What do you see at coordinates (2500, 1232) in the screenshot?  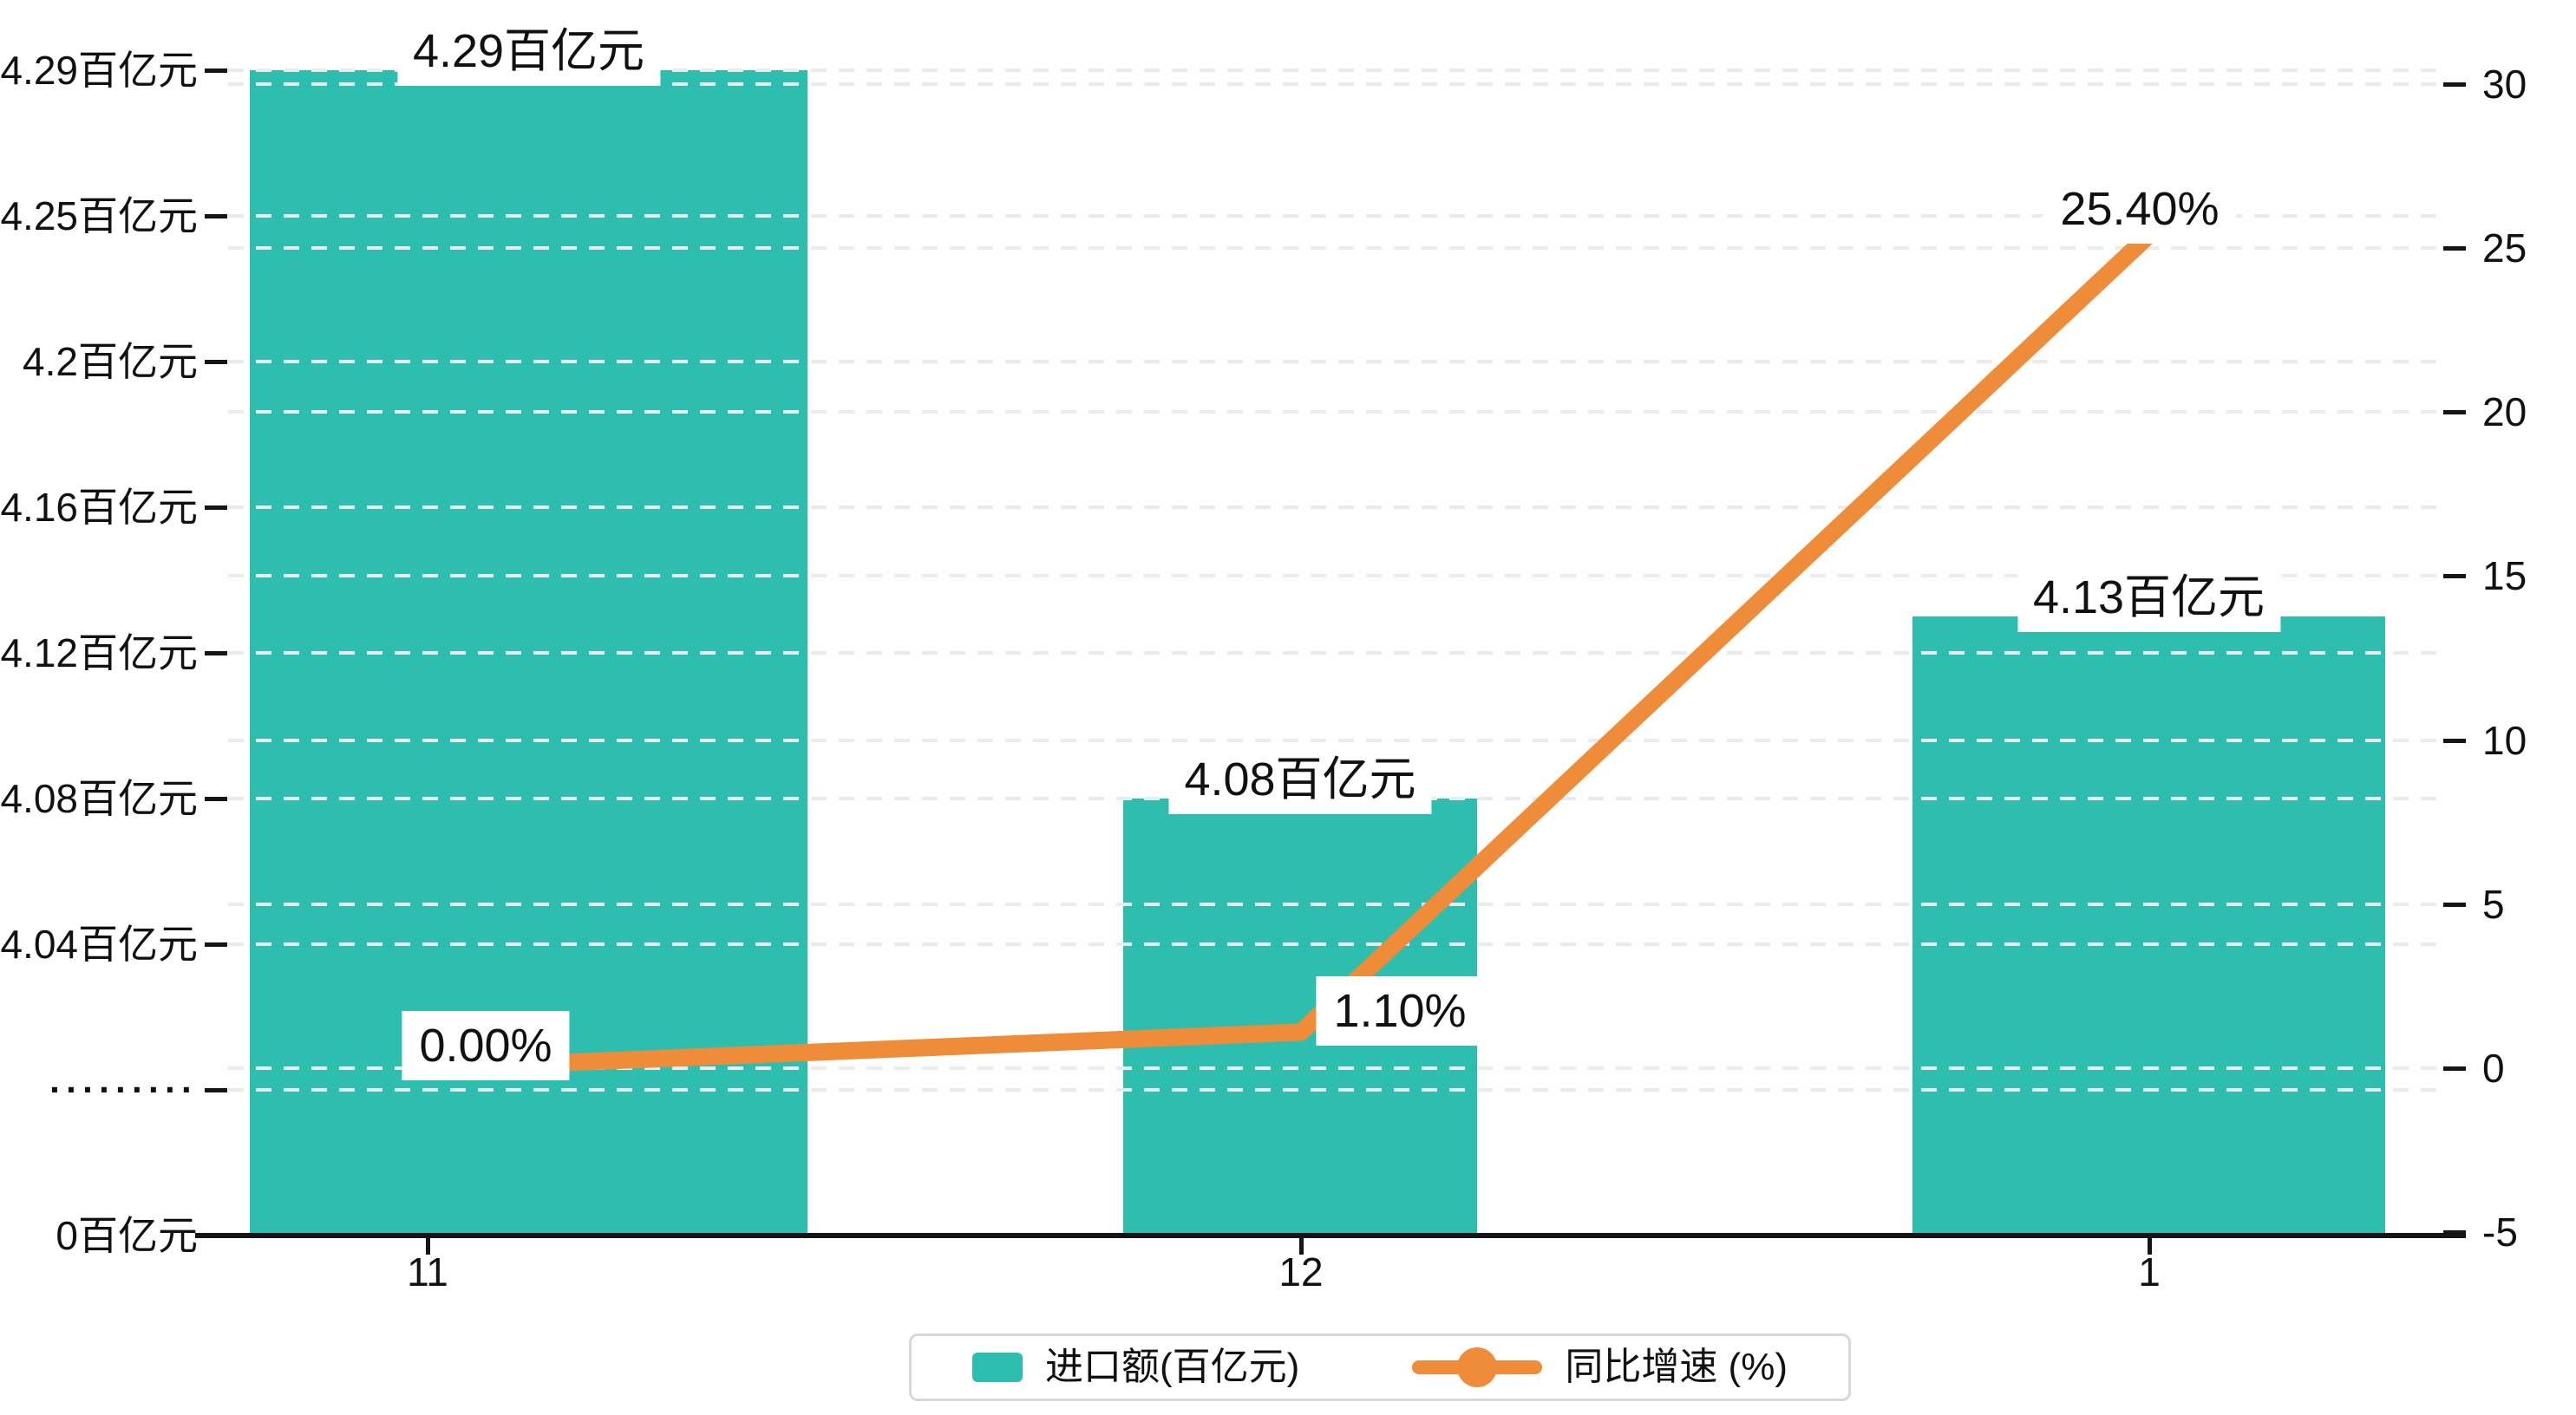 I see `right-axis-label: -5` at bounding box center [2500, 1232].